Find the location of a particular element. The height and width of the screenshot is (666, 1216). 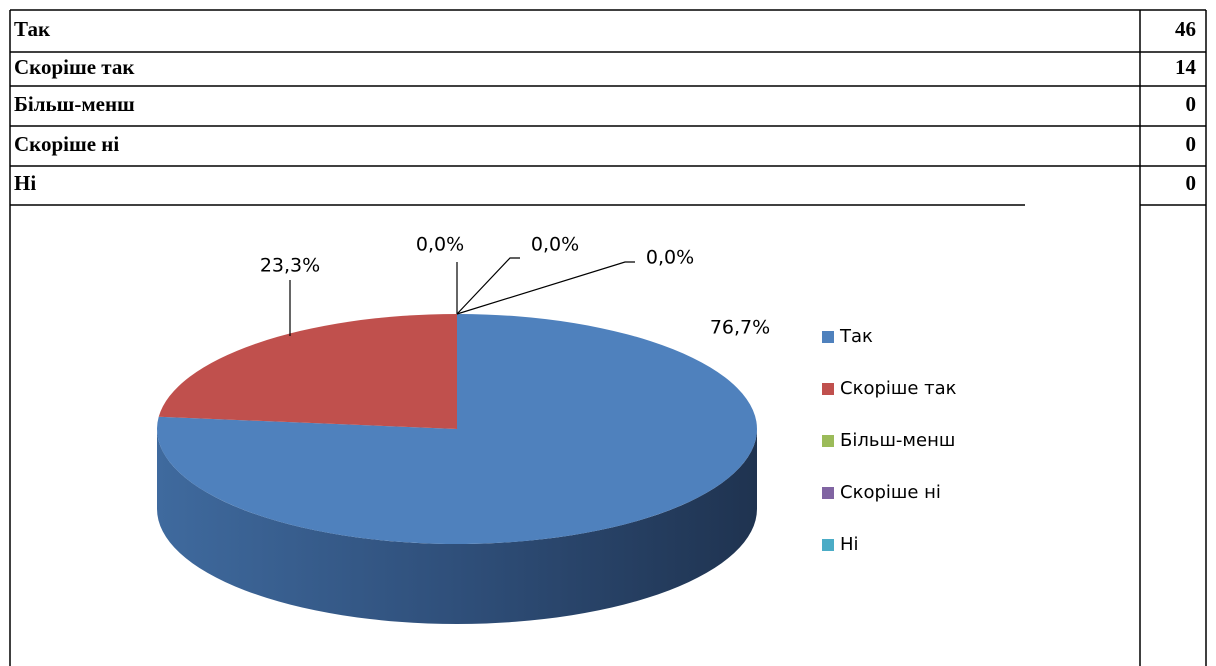

row-label: Скоріше ні is located at coordinates (66, 144).